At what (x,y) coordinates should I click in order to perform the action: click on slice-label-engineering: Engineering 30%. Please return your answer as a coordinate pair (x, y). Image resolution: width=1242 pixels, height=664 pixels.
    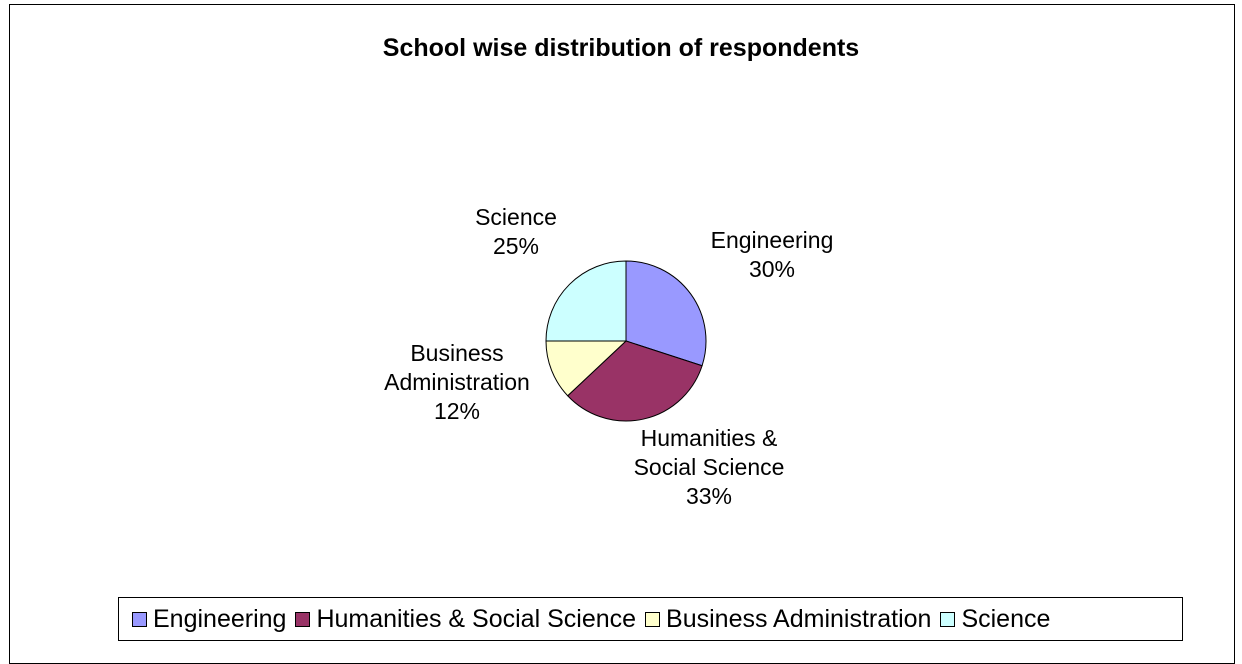
    Looking at the image, I should click on (772, 254).